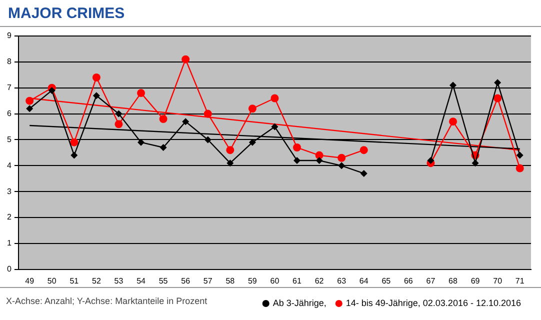 The width and height of the screenshot is (541, 320). What do you see at coordinates (119, 281) in the screenshot?
I see `x-tick-label: 53` at bounding box center [119, 281].